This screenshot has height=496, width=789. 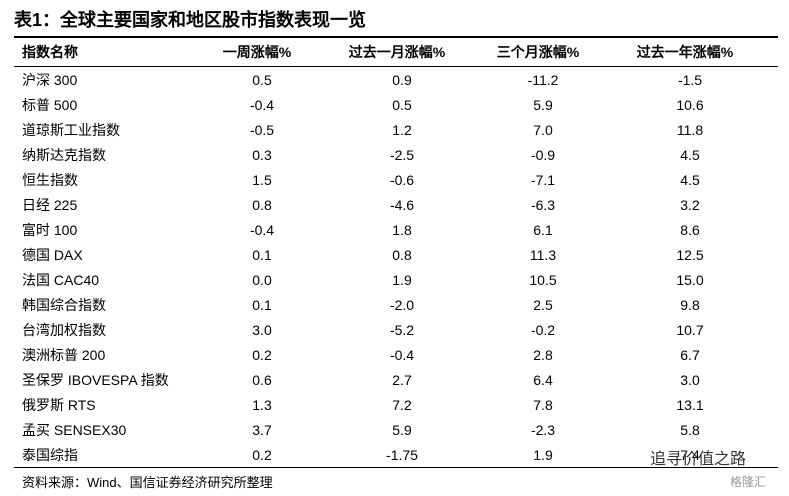 What do you see at coordinates (257, 52) in the screenshot?
I see `cell: 一周涨幅%` at bounding box center [257, 52].